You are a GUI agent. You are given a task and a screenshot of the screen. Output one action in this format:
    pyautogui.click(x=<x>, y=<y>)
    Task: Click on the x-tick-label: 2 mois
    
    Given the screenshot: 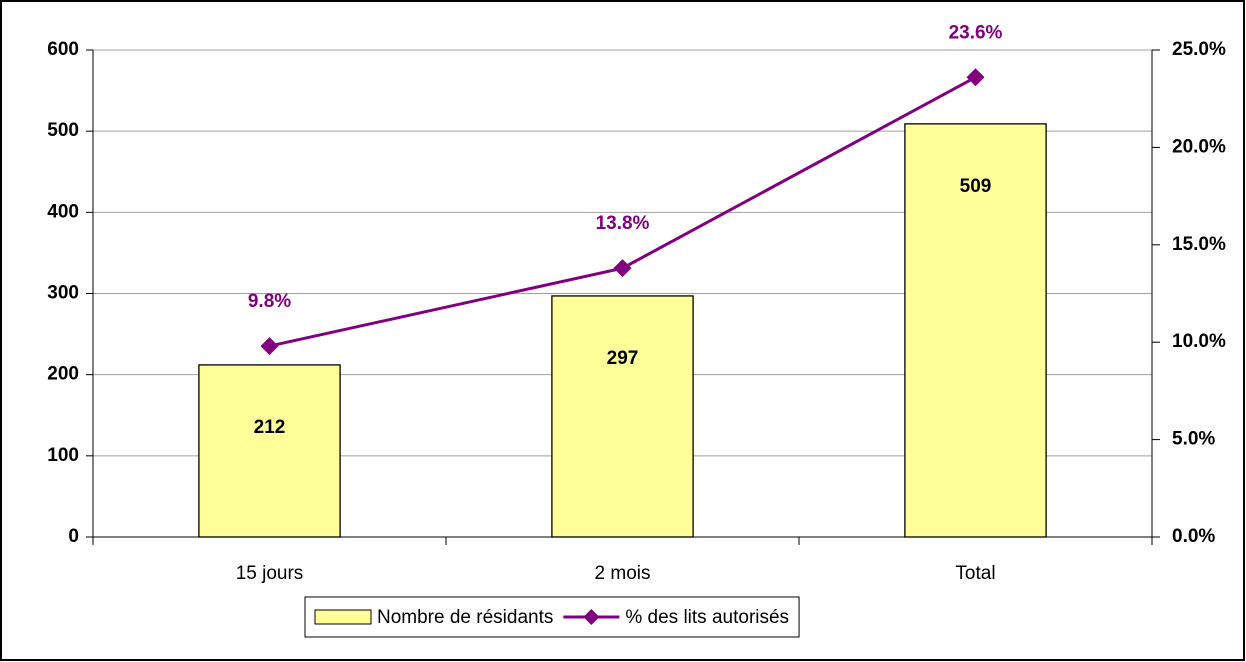 What is the action you would take?
    pyautogui.click(x=623, y=573)
    